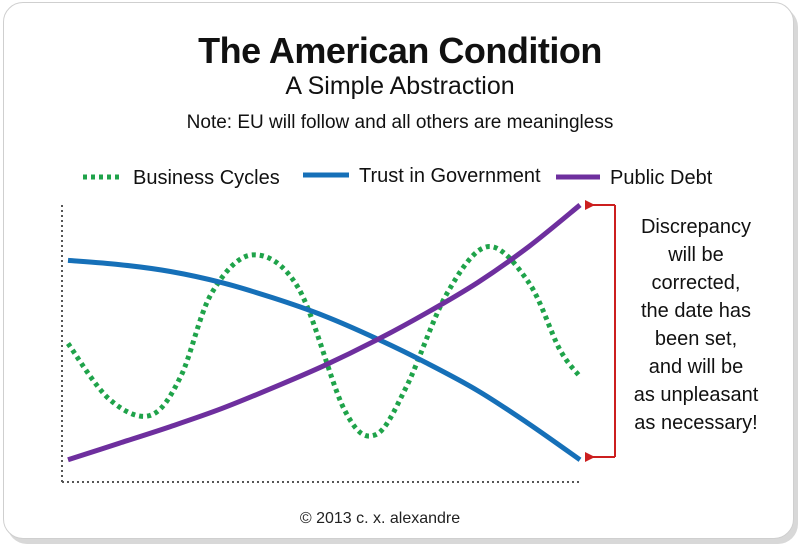 This screenshot has width=800, height=545. Describe the element at coordinates (380, 518) in the screenshot. I see `copyright: © 2013 c. x. alexandre` at that location.